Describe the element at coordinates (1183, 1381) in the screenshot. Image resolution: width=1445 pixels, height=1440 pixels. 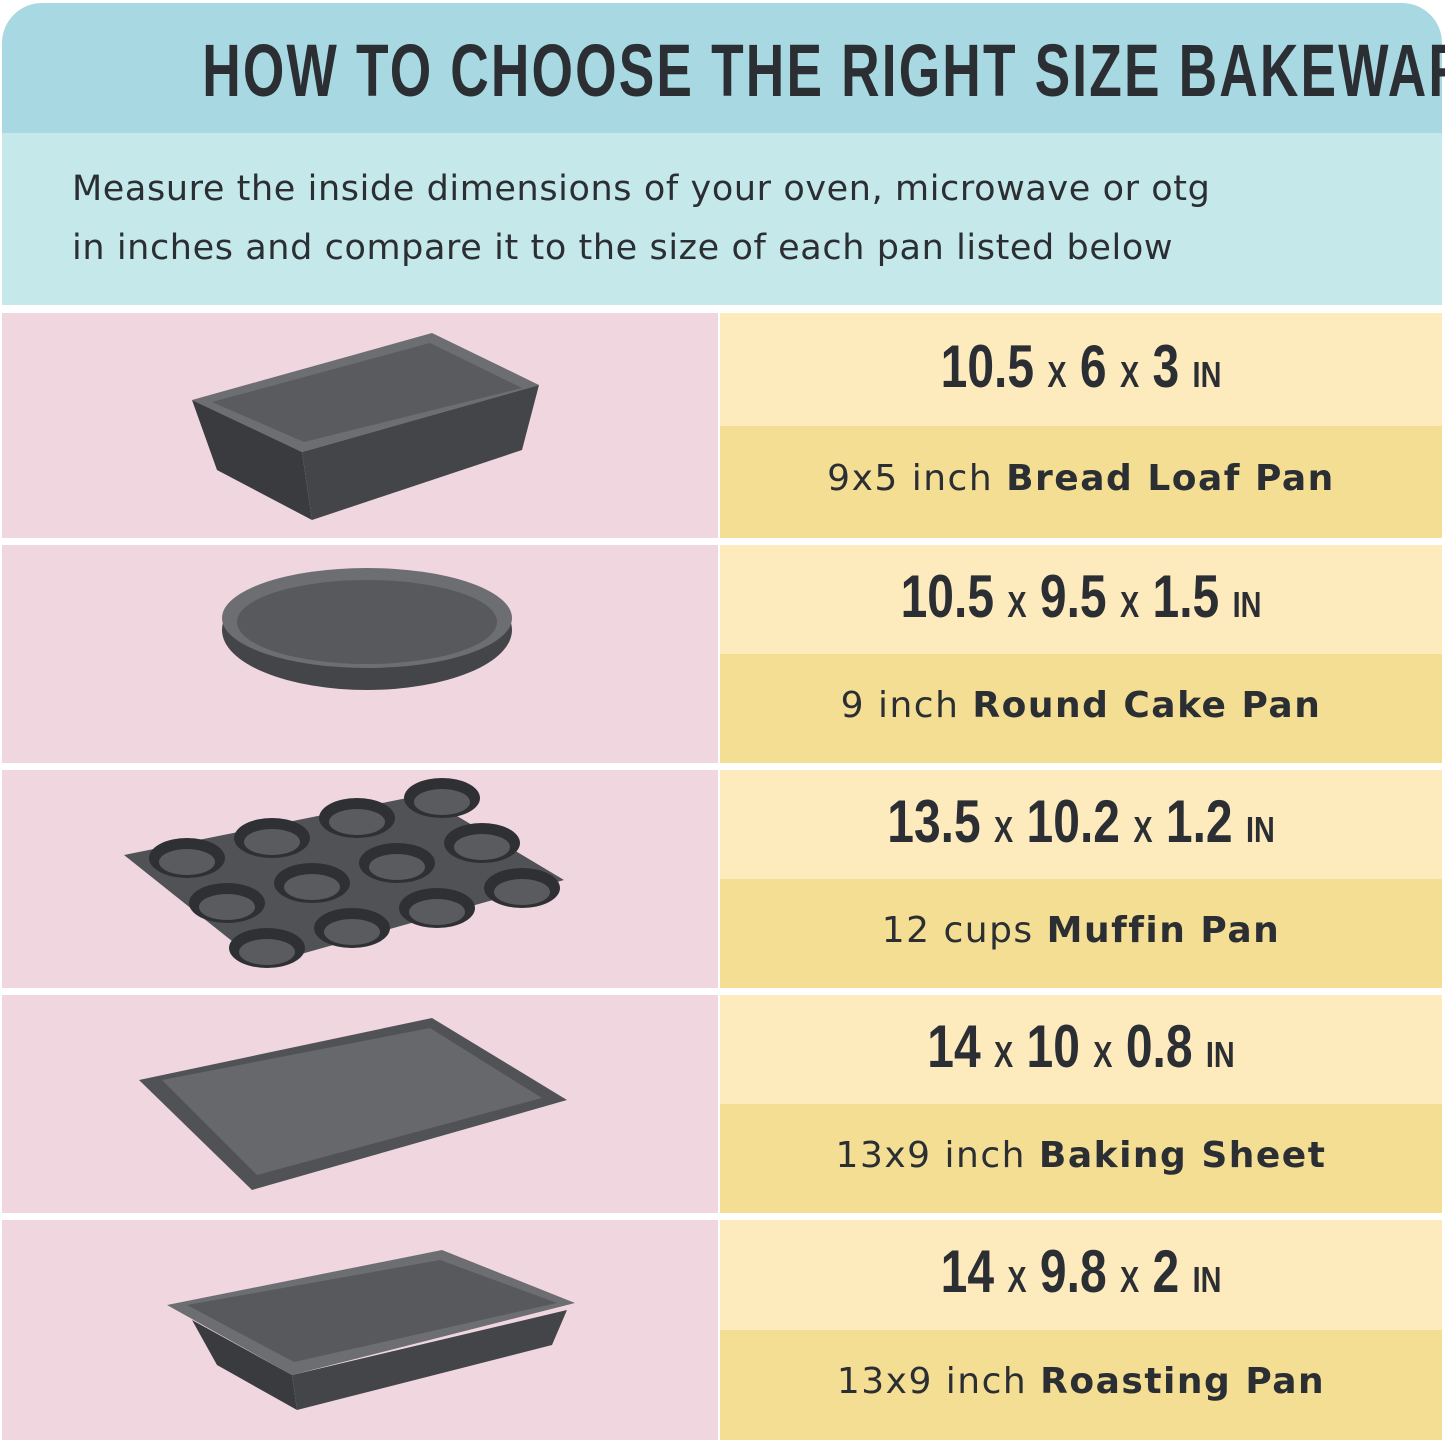
I see `pan-type: Roasting Pan` at that location.